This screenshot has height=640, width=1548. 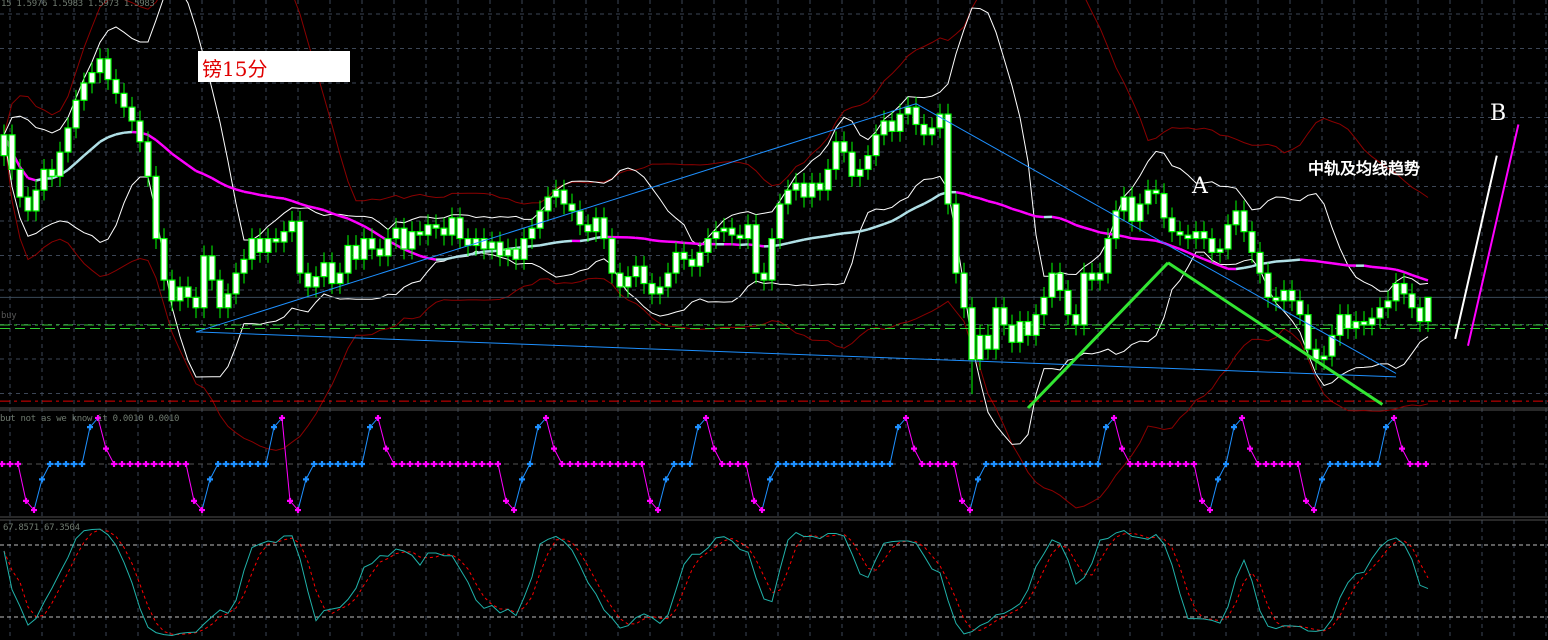 What do you see at coordinates (274, 66) in the screenshot?
I see `title-label-box: 镑15分` at bounding box center [274, 66].